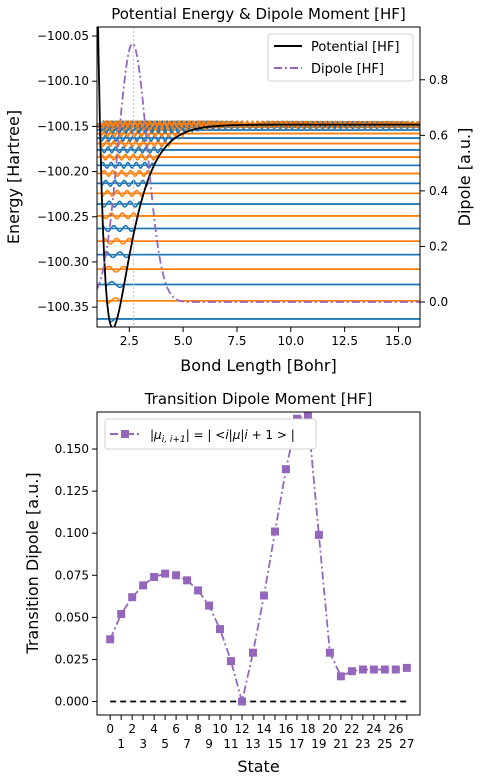  Describe the element at coordinates (72, 575) in the screenshot. I see `bottom-y-tick-label: 0.075` at that location.